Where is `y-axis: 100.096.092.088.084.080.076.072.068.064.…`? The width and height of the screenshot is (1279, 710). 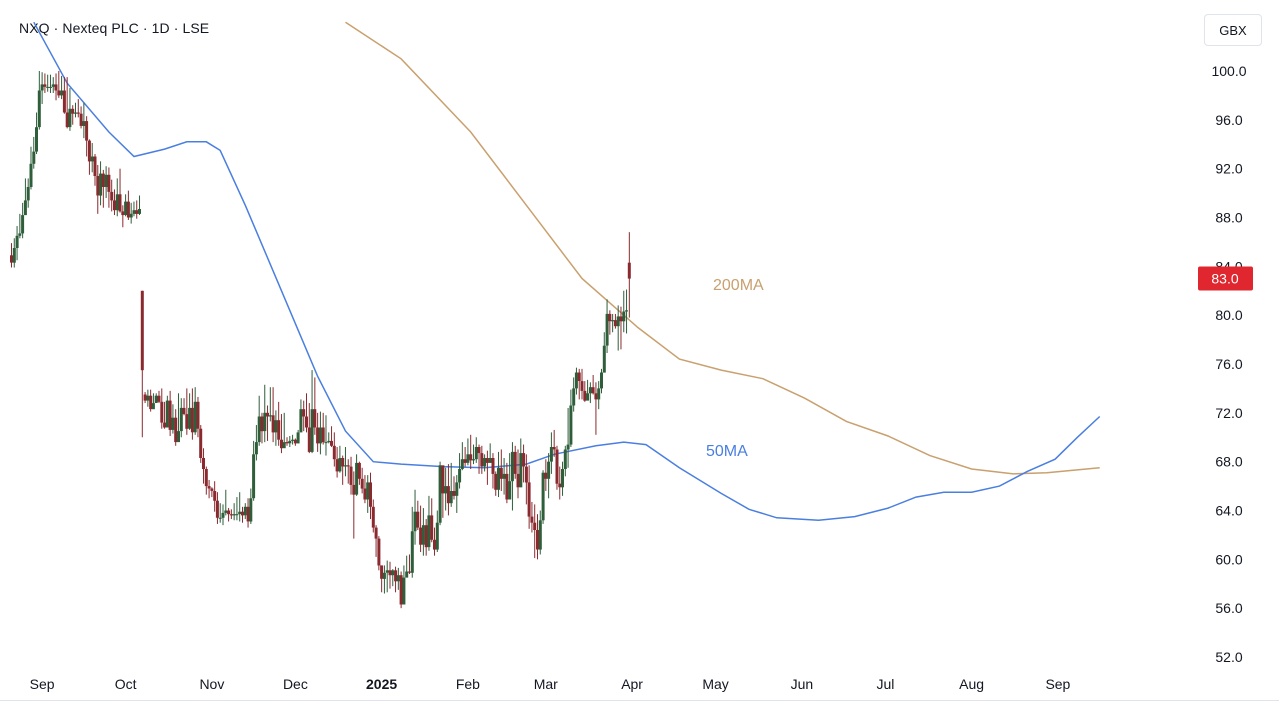 y-axis: 100.096.092.088.084.080.076.072.068.064.… is located at coordinates (1228, 364).